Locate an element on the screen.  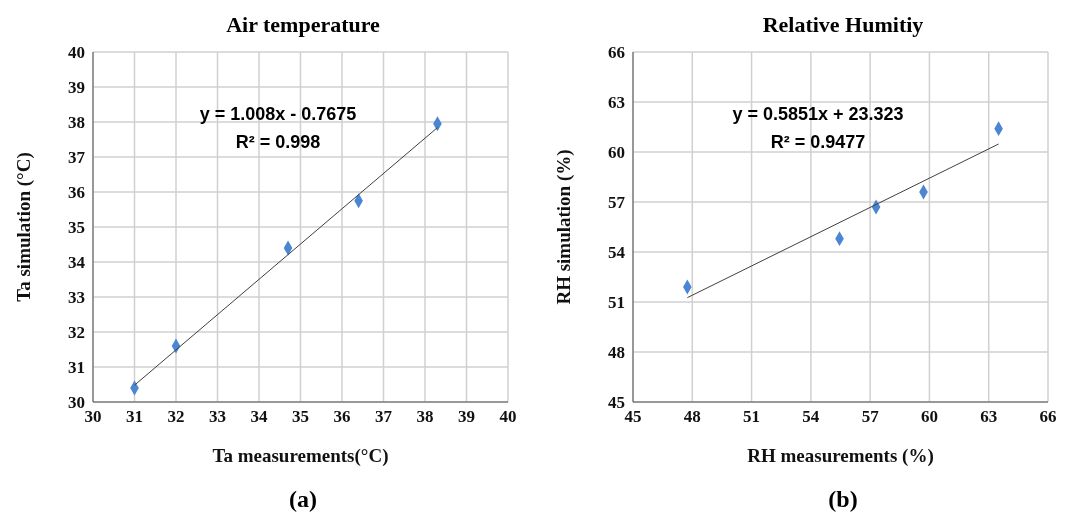
y-axis-title: Ta simulation (°C) is located at coordinates (23, 227).